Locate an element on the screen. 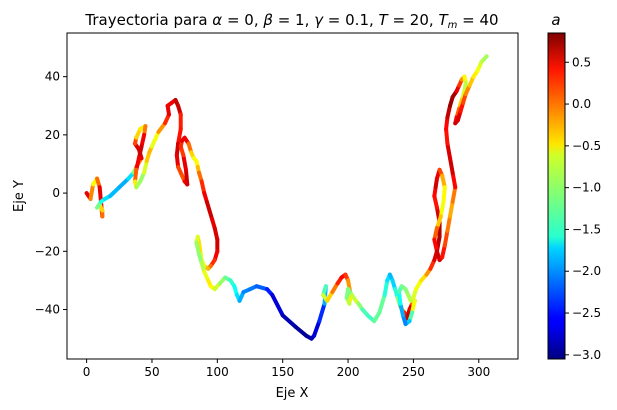  colorbar-tick-label: 0.0 is located at coordinates (581, 104).